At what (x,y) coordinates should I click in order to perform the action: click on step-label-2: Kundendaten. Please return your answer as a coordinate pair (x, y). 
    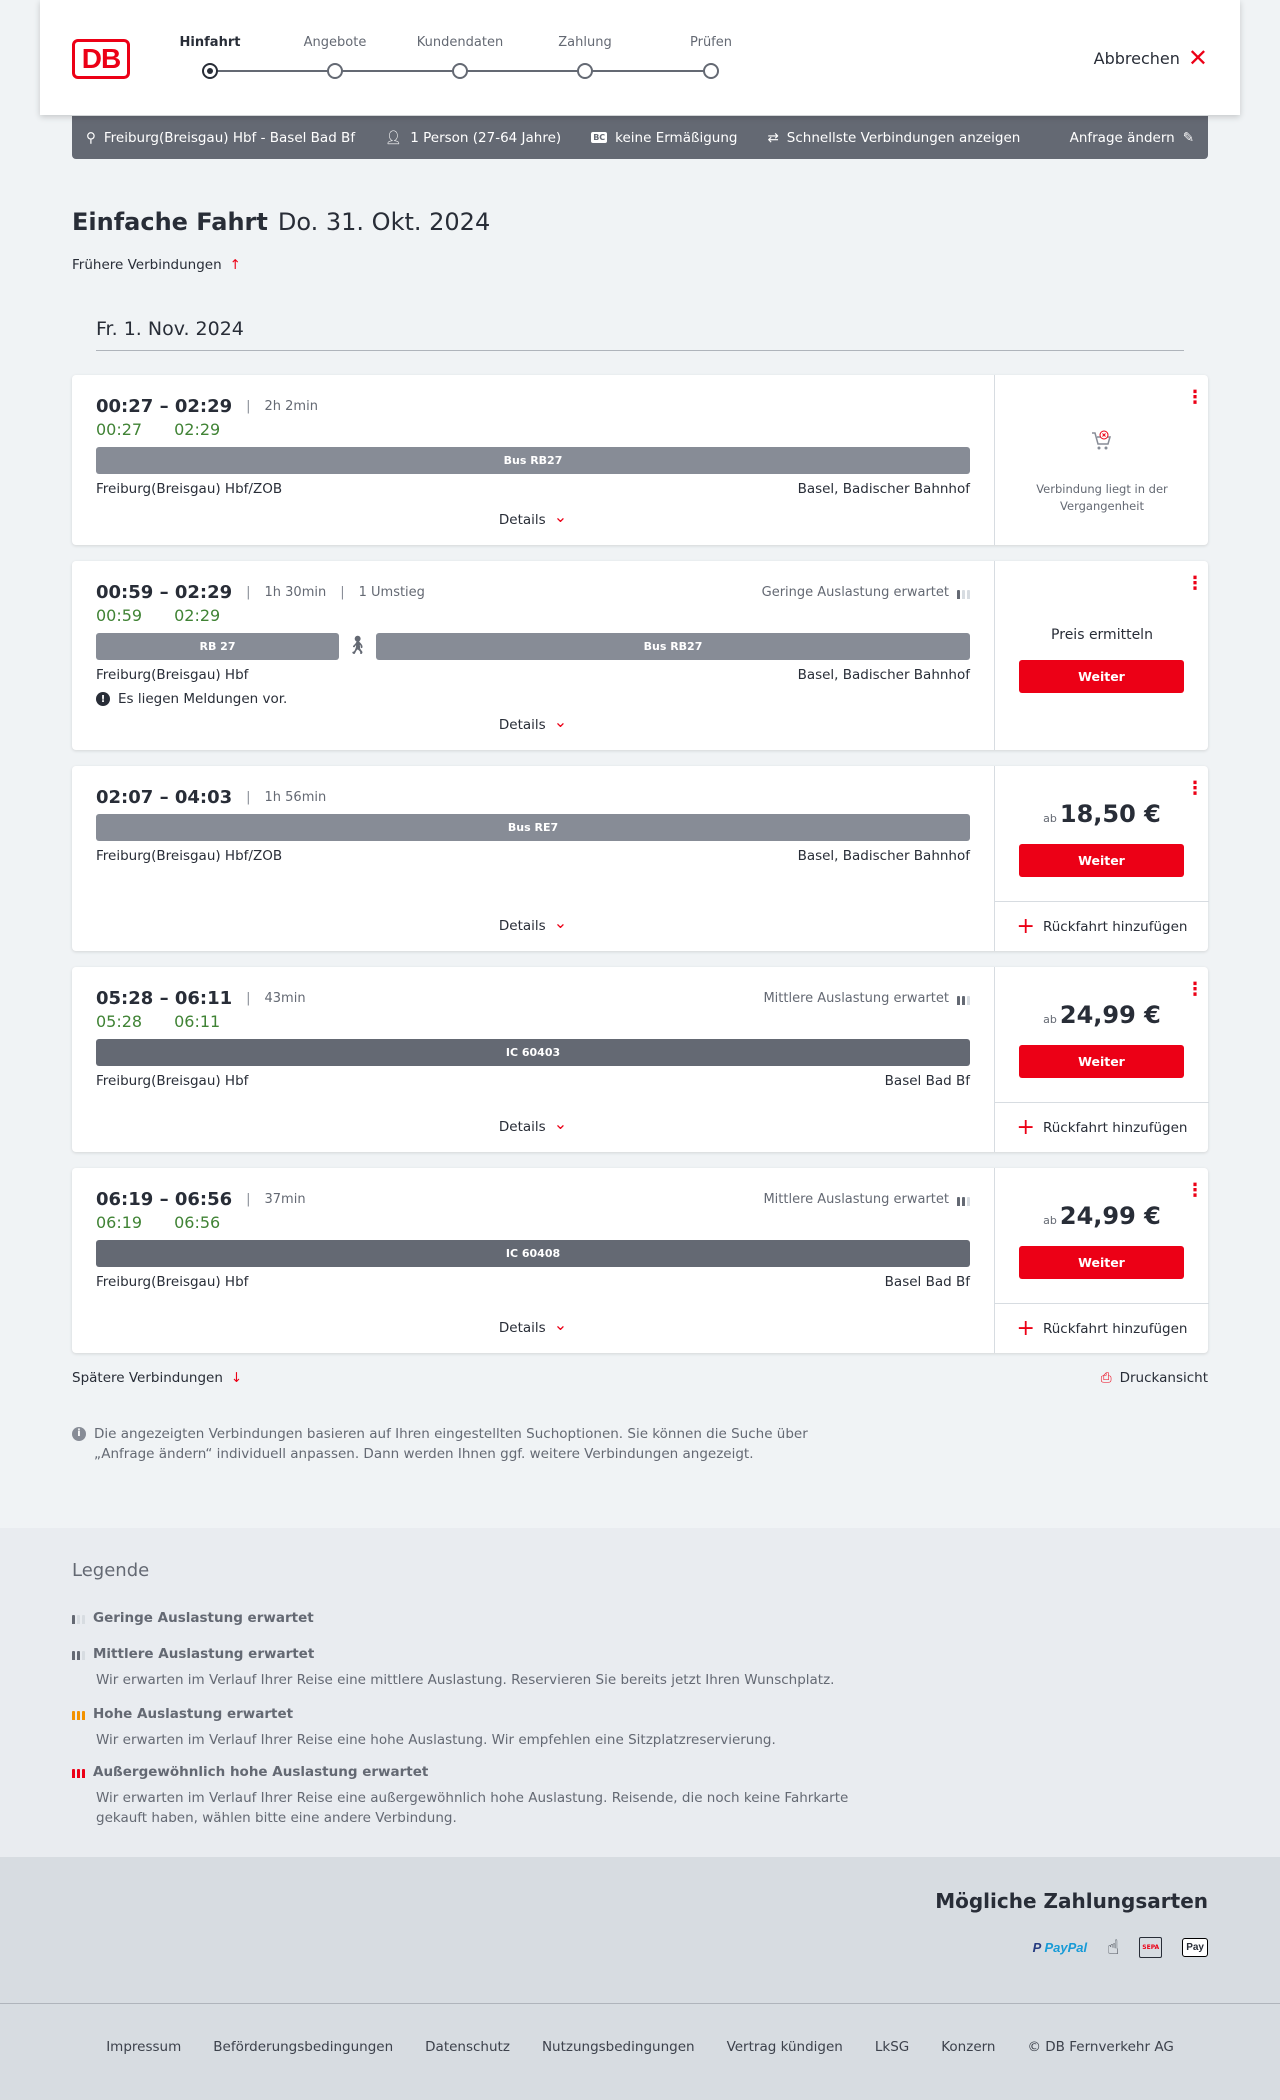
    Looking at the image, I should click on (460, 42).